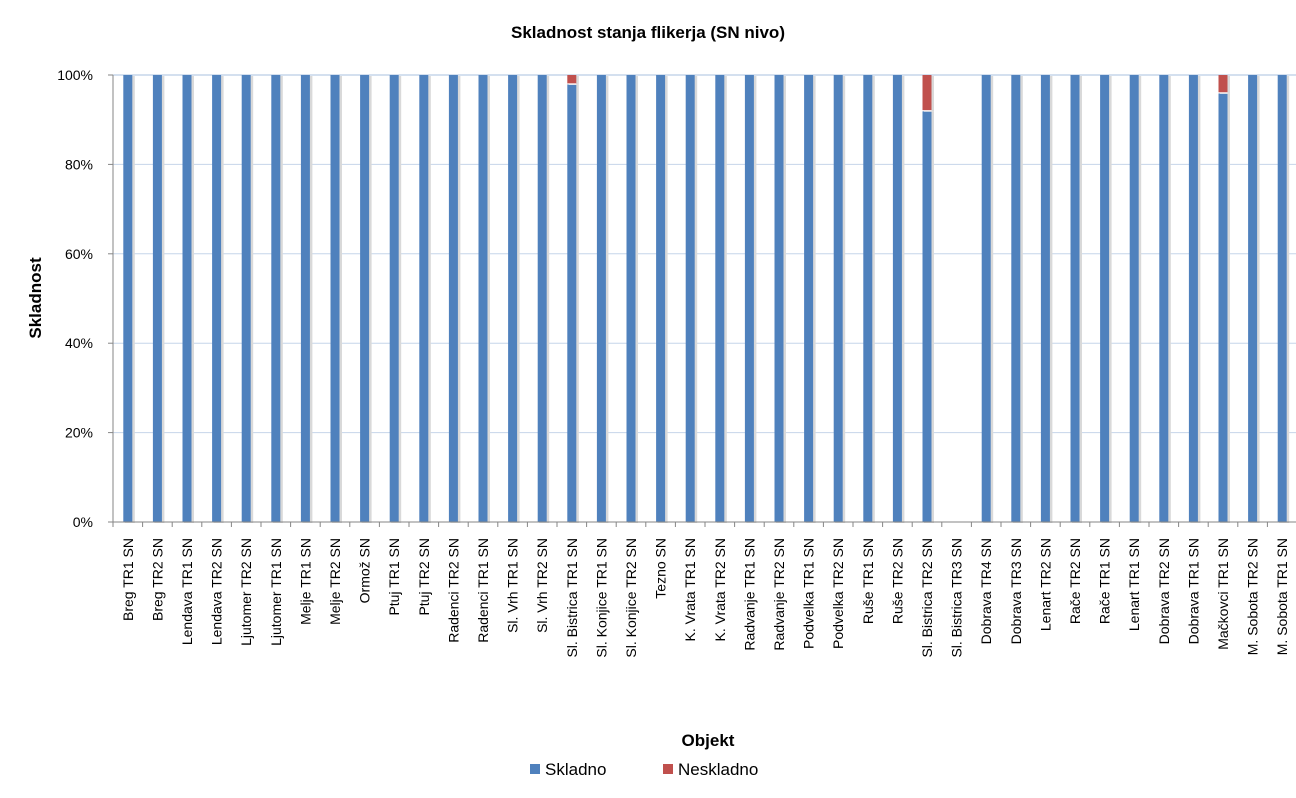  Describe the element at coordinates (897, 581) in the screenshot. I see `x-tick-label: Ruše TR2 SN` at that location.